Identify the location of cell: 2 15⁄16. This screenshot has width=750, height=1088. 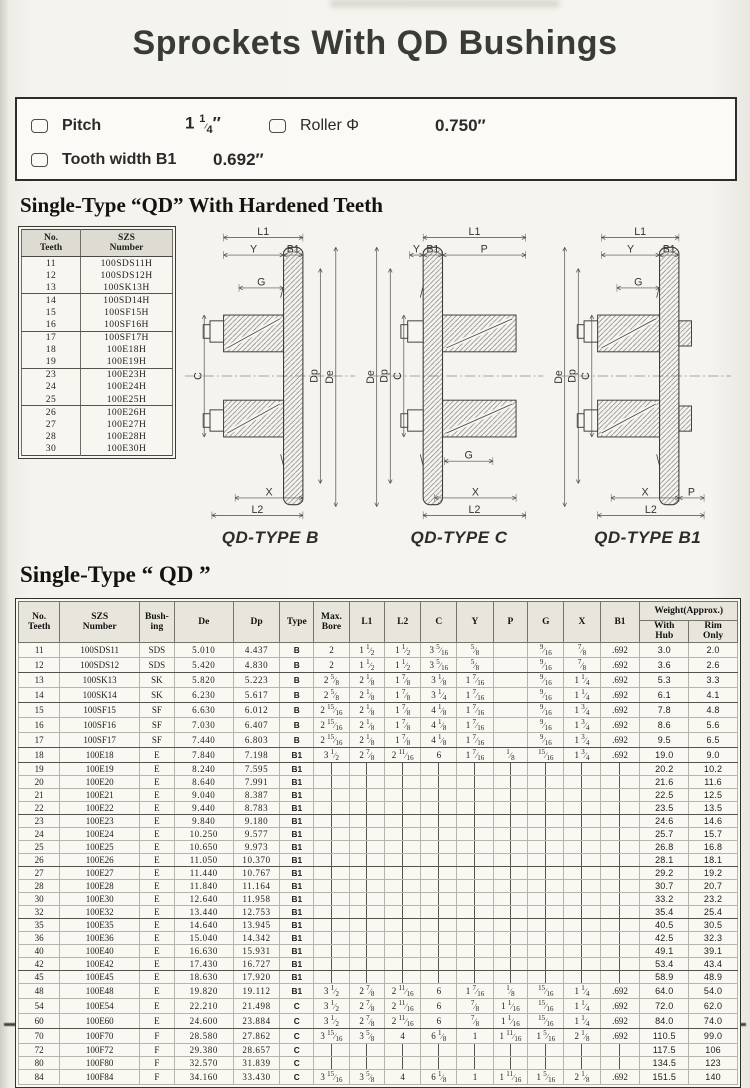
(331, 739).